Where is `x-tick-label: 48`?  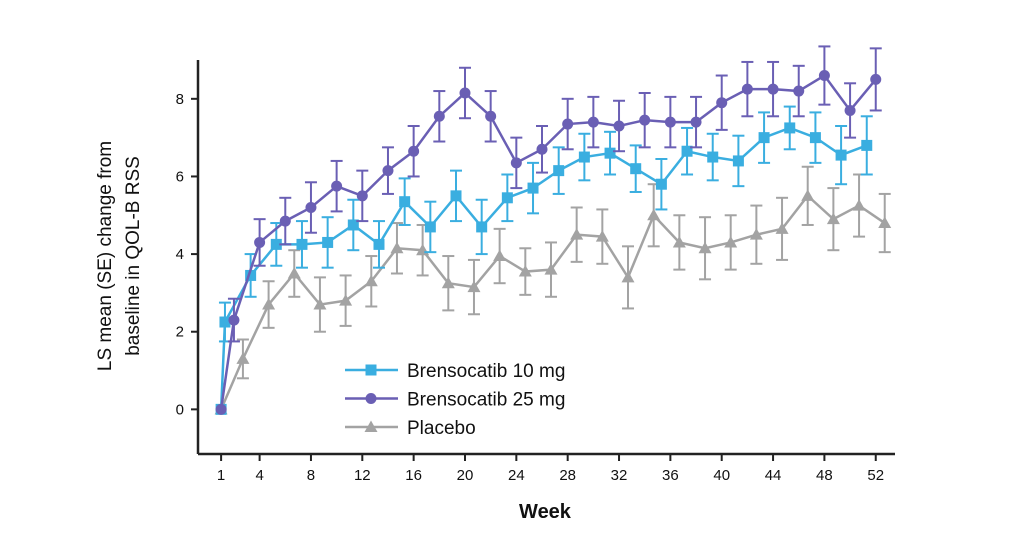
x-tick-label: 48 is located at coordinates (824, 475).